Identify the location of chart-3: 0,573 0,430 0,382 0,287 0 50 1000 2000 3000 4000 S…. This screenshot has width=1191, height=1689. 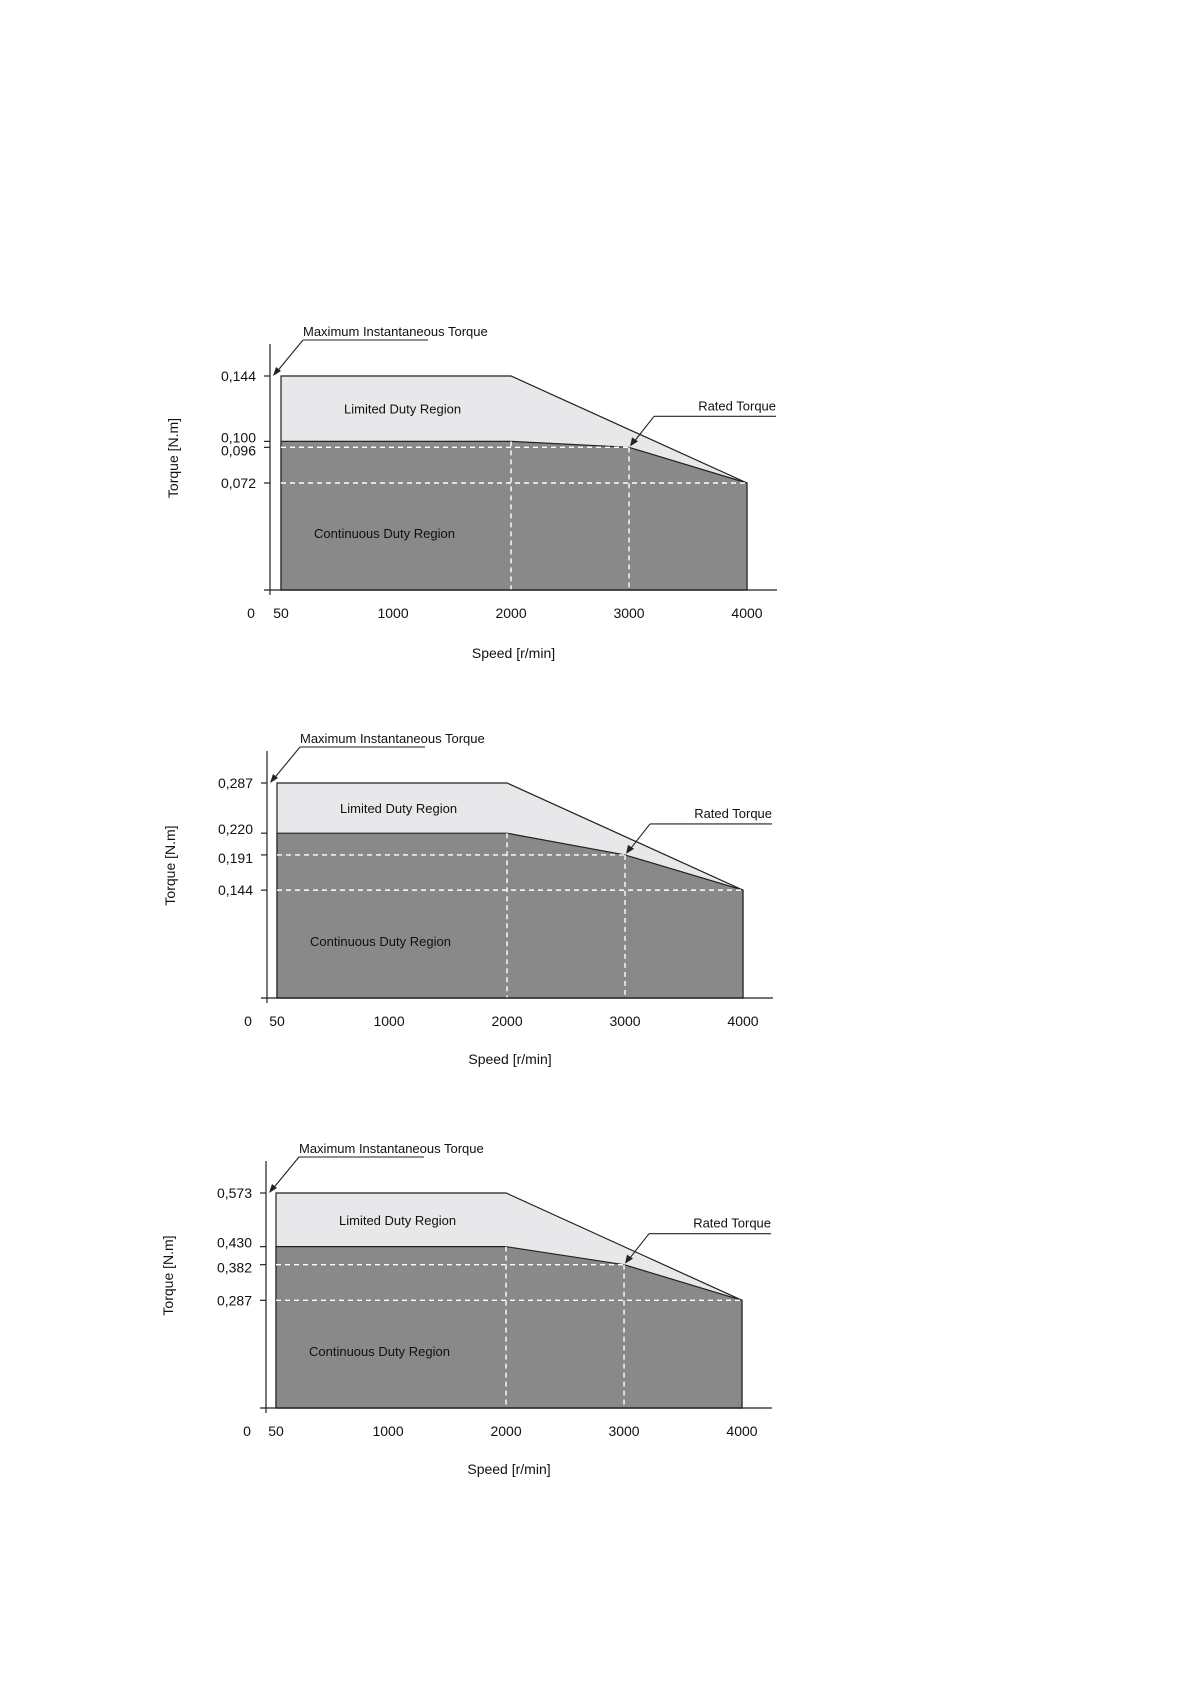
(466, 1309).